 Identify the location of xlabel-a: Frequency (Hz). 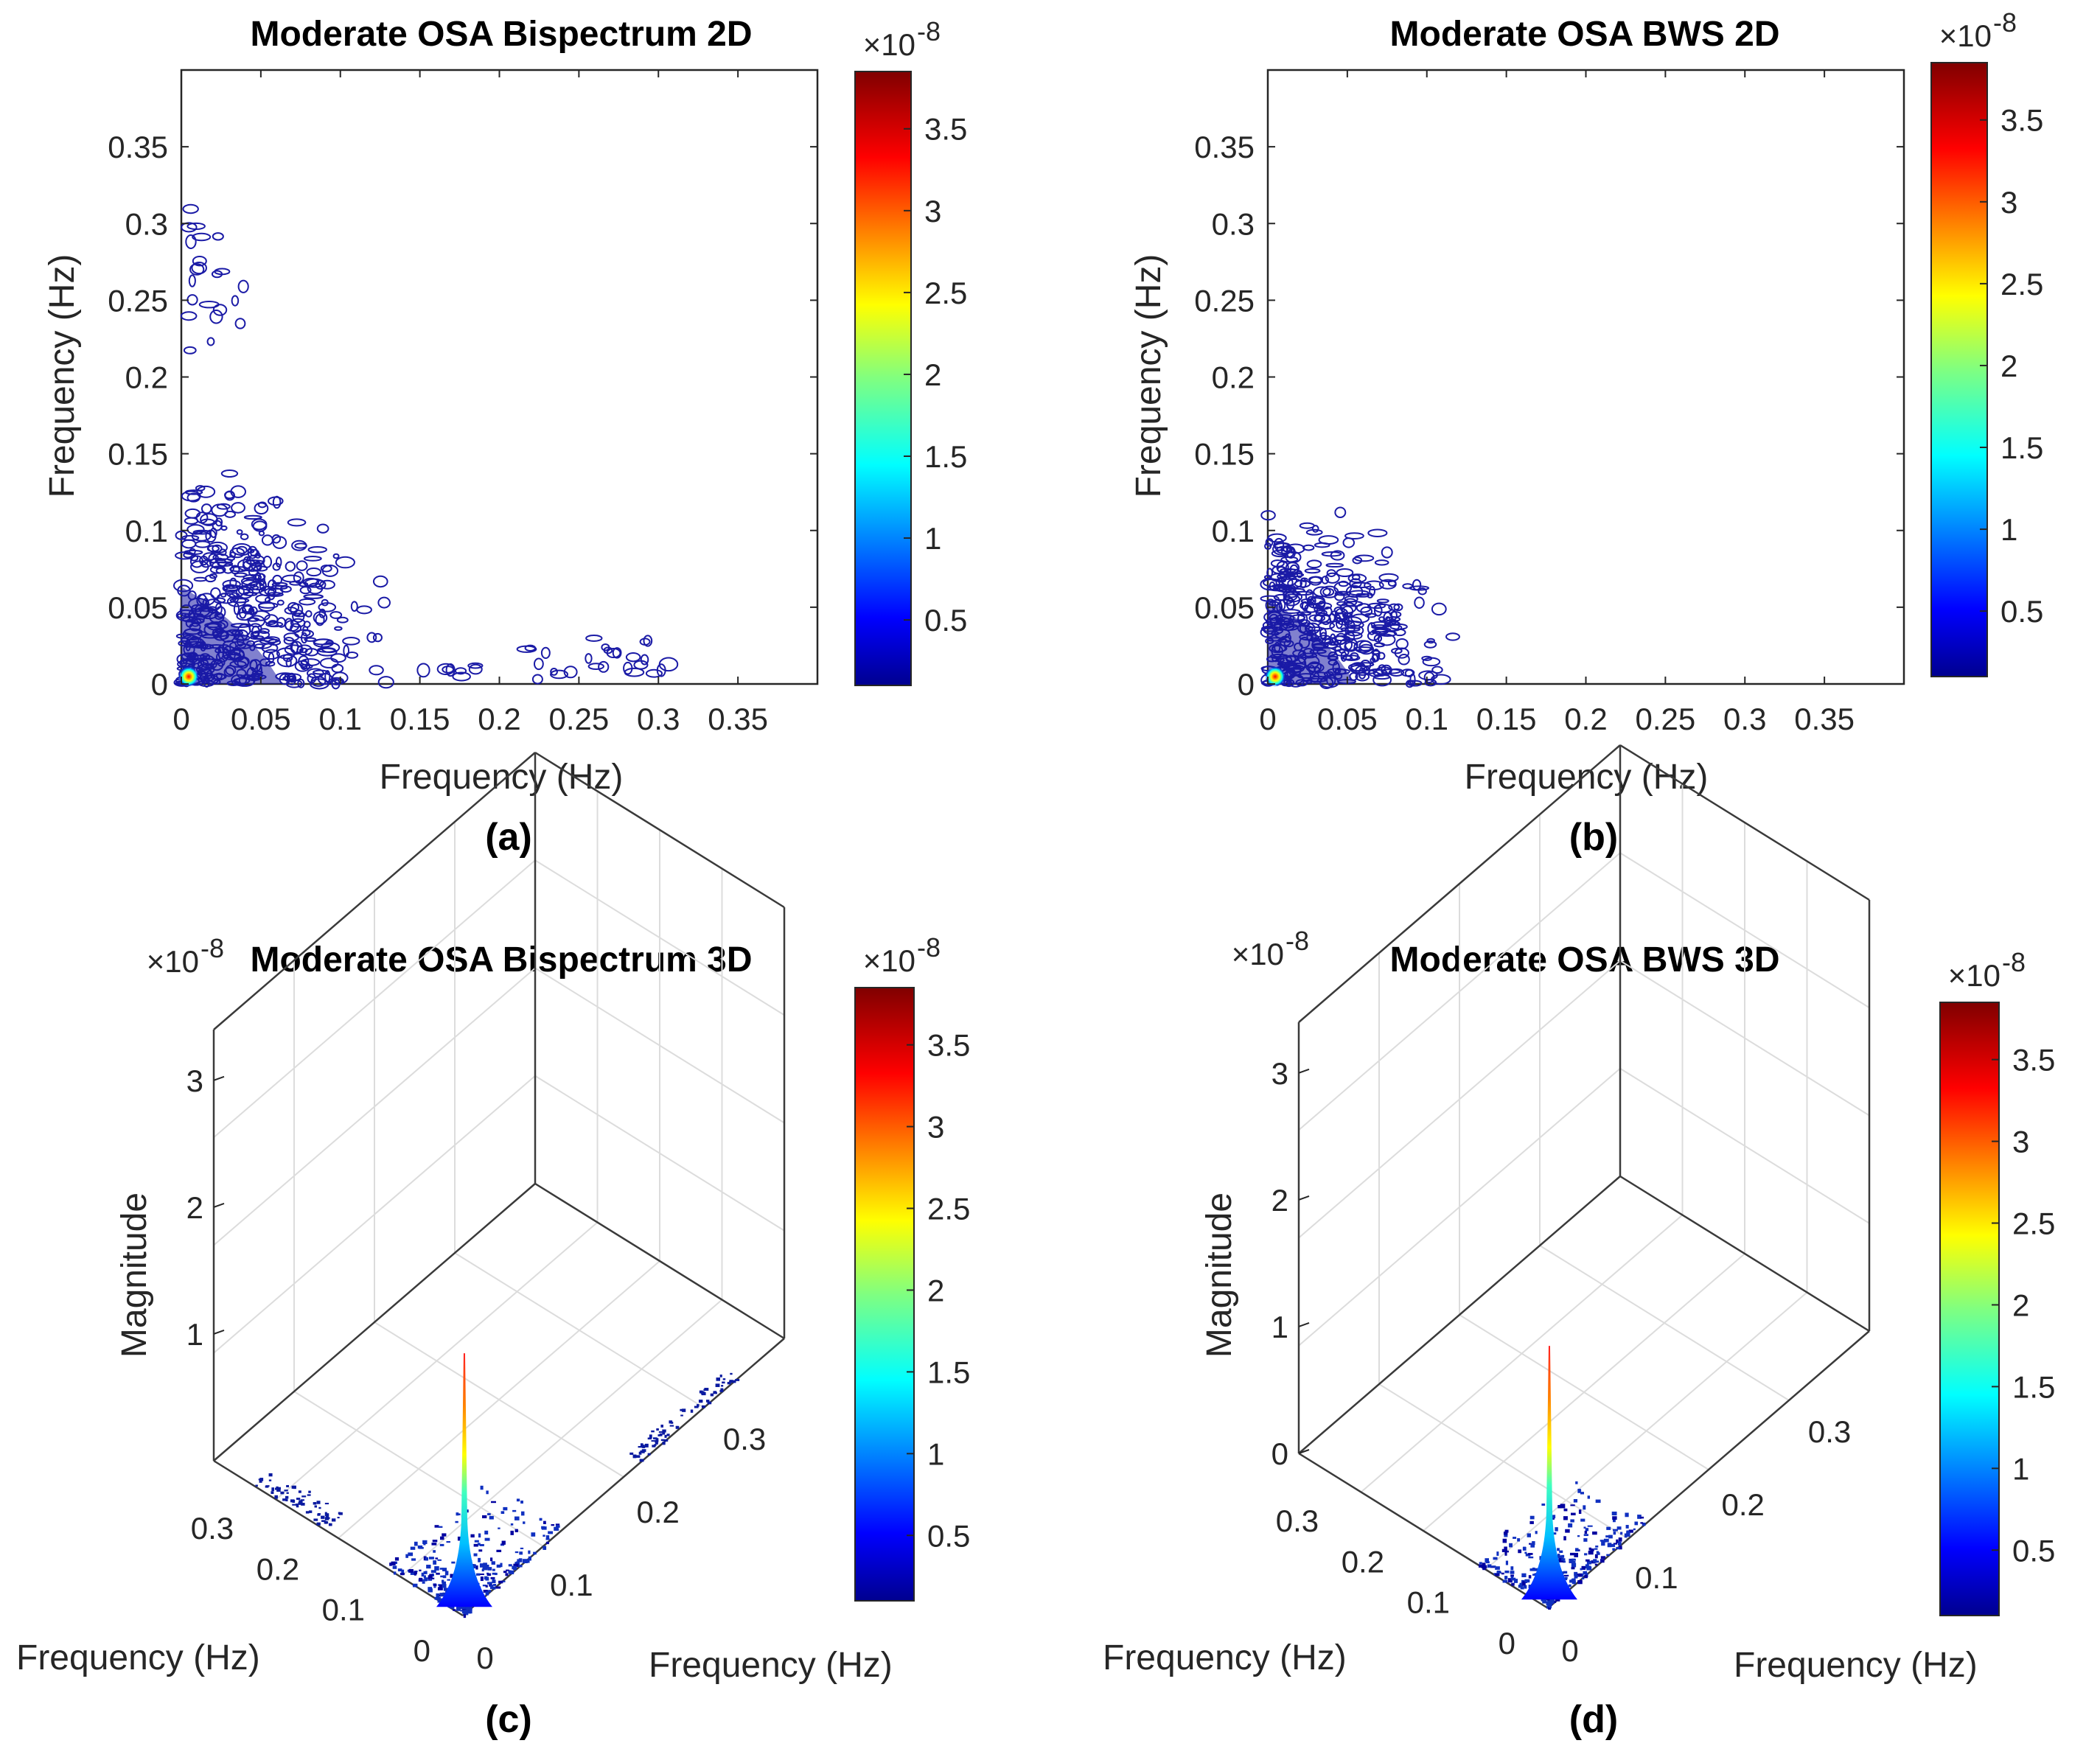
(502, 777).